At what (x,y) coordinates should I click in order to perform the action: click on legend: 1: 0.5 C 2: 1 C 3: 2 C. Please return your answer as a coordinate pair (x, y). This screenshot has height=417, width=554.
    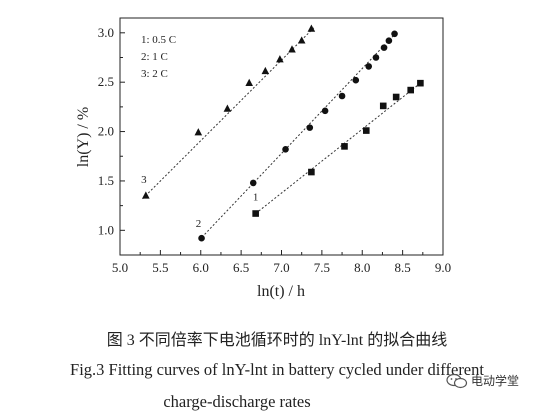
    Looking at the image, I should click on (158, 57).